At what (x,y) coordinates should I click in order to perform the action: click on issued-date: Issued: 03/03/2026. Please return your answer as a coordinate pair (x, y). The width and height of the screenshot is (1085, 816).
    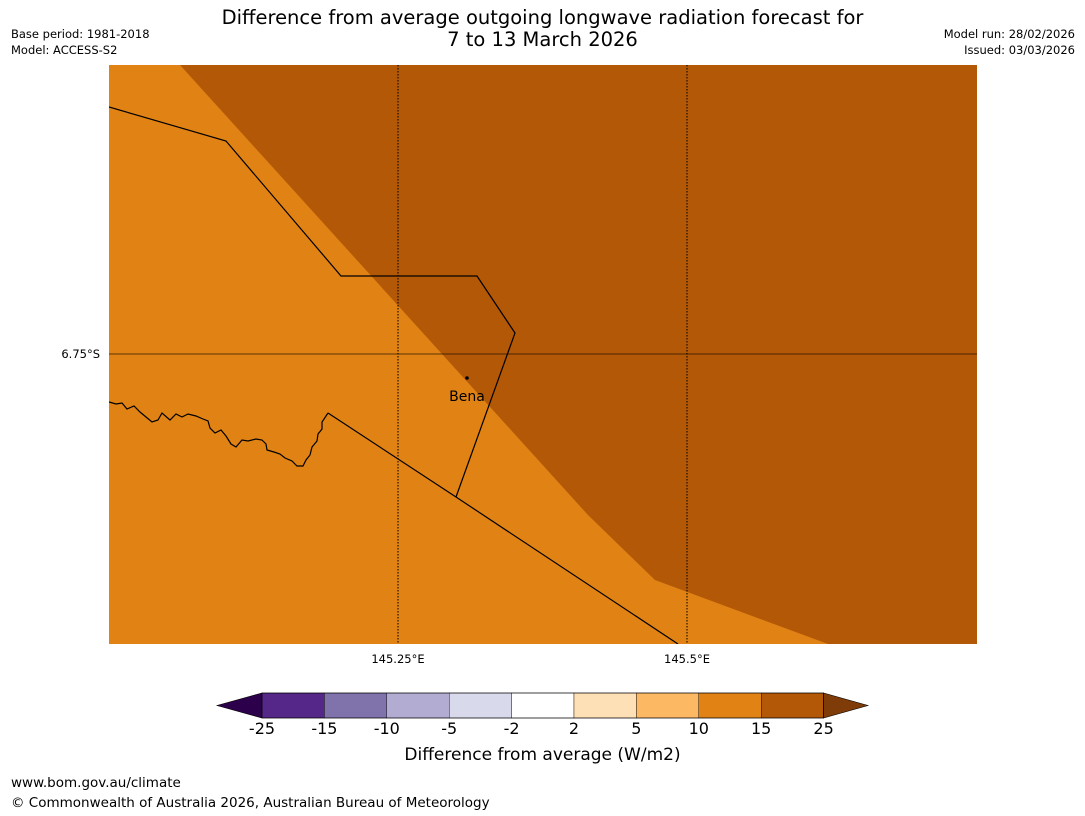
    Looking at the image, I should click on (1019, 50).